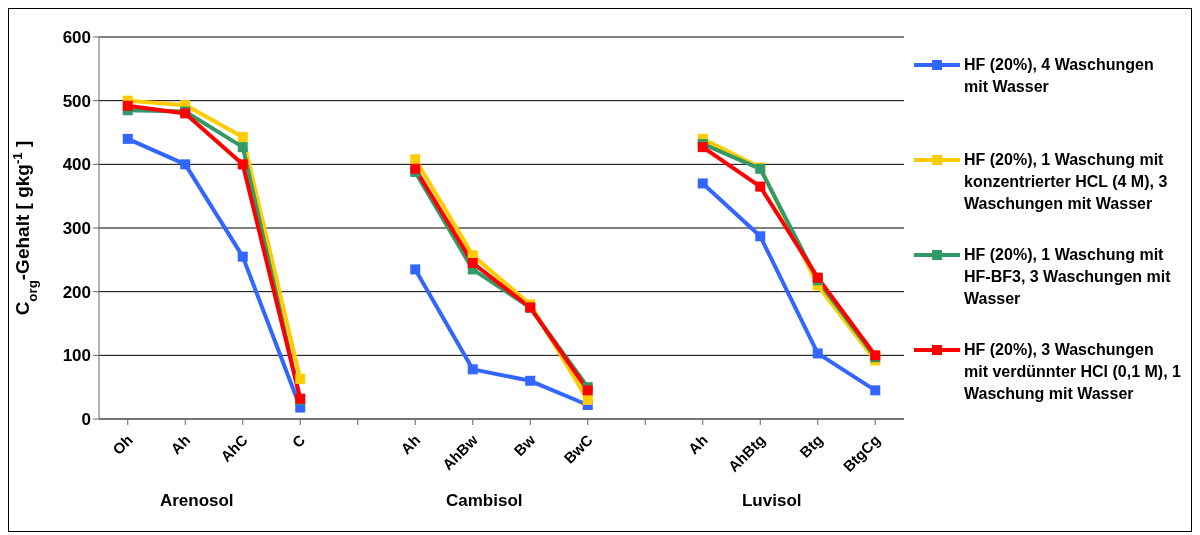 Image resolution: width=1200 pixels, height=535 pixels. Describe the element at coordinates (1068, 277) in the screenshot. I see `legend-label: HF (20%), 1 Waschung mit HF-BF3, 3 Waschungen mit Wasser` at that location.